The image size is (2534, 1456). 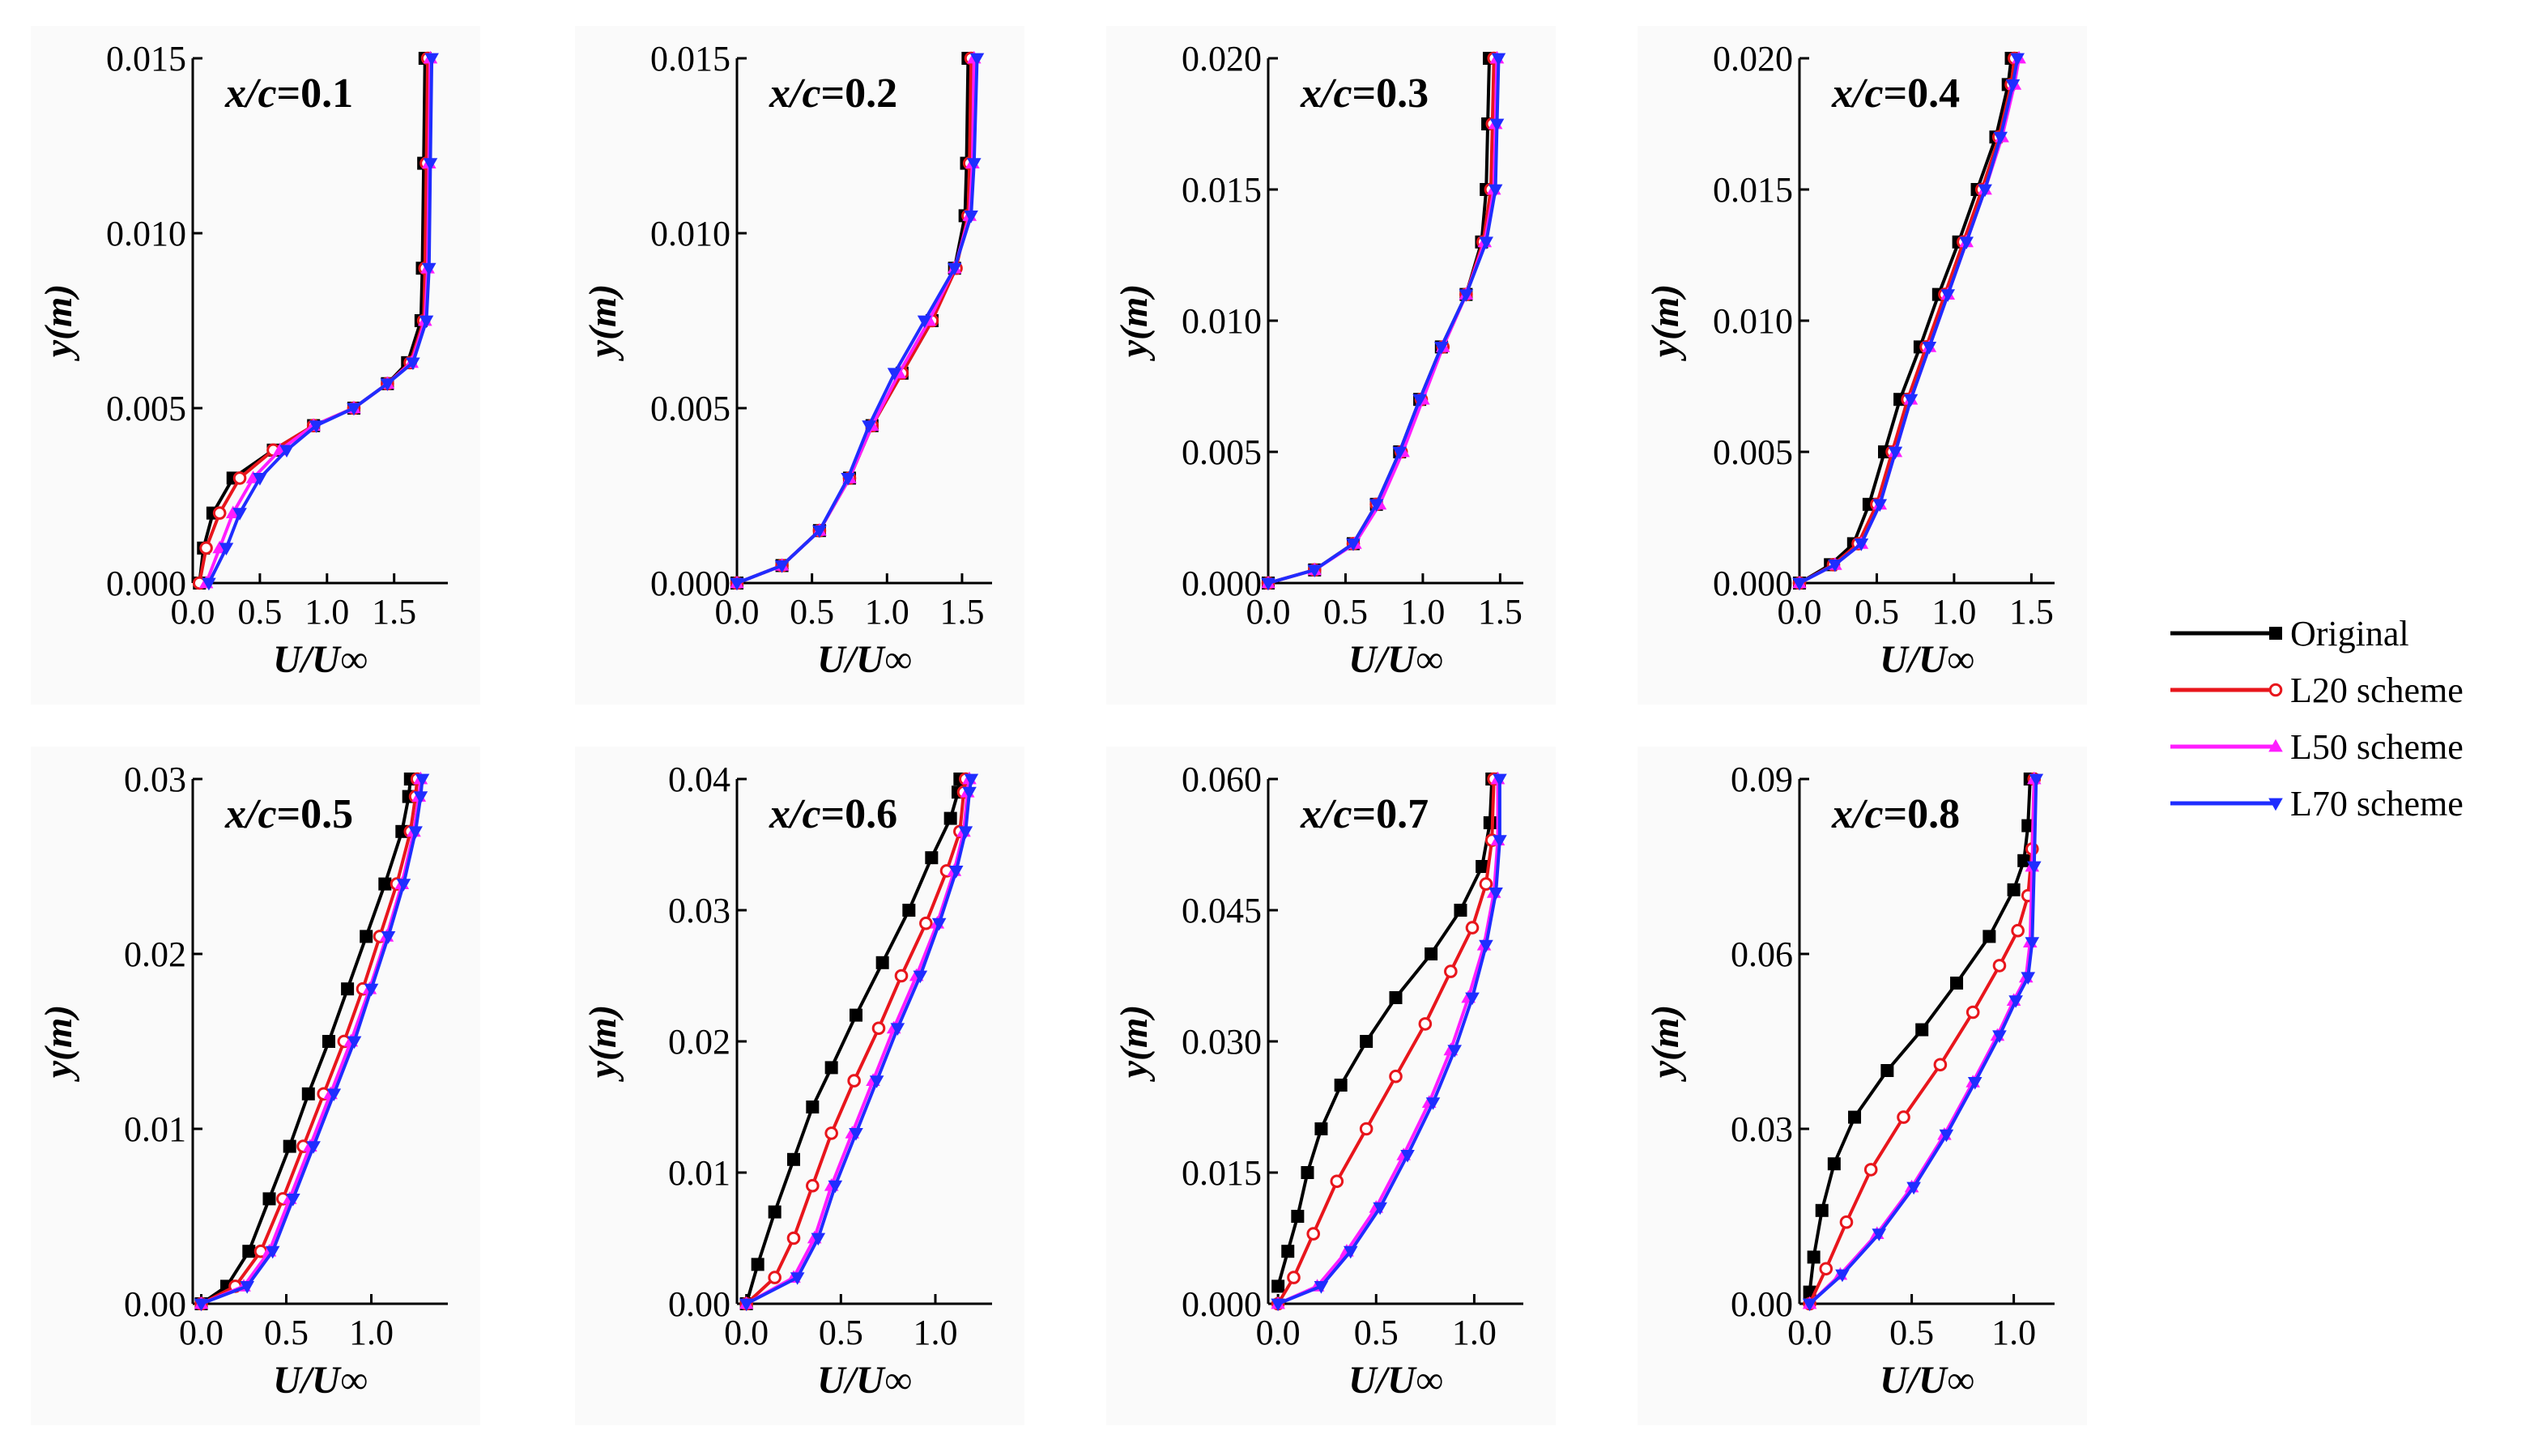 I want to click on panel-title-value: =0.8, so click(x=1922, y=814).